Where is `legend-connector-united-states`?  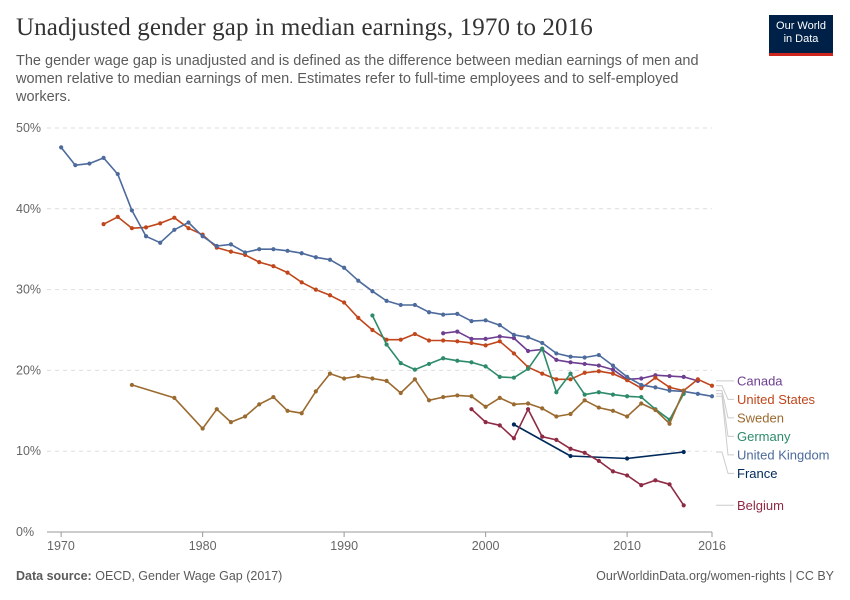 legend-connector-united-states is located at coordinates (725, 392).